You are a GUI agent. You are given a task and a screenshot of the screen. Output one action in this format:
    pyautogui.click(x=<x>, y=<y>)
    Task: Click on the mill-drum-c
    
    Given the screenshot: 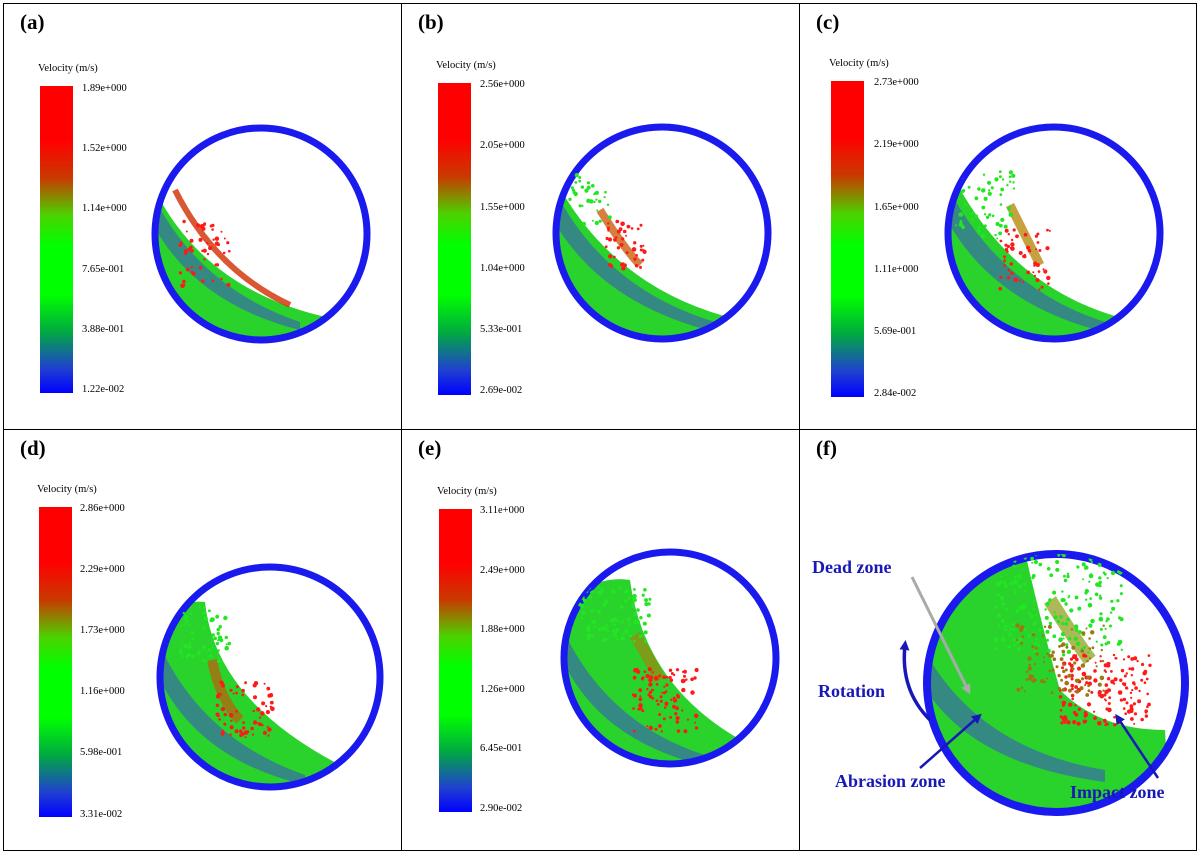 What is the action you would take?
    pyautogui.click(x=1054, y=233)
    